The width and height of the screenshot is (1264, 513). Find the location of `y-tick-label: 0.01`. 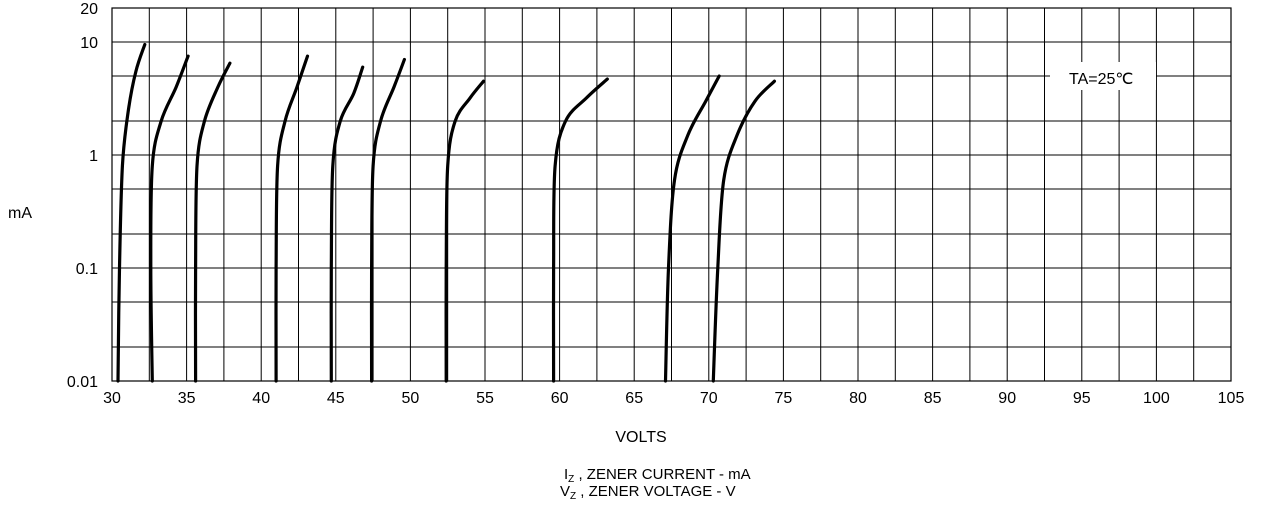

y-tick-label: 0.01 is located at coordinates (82, 382).